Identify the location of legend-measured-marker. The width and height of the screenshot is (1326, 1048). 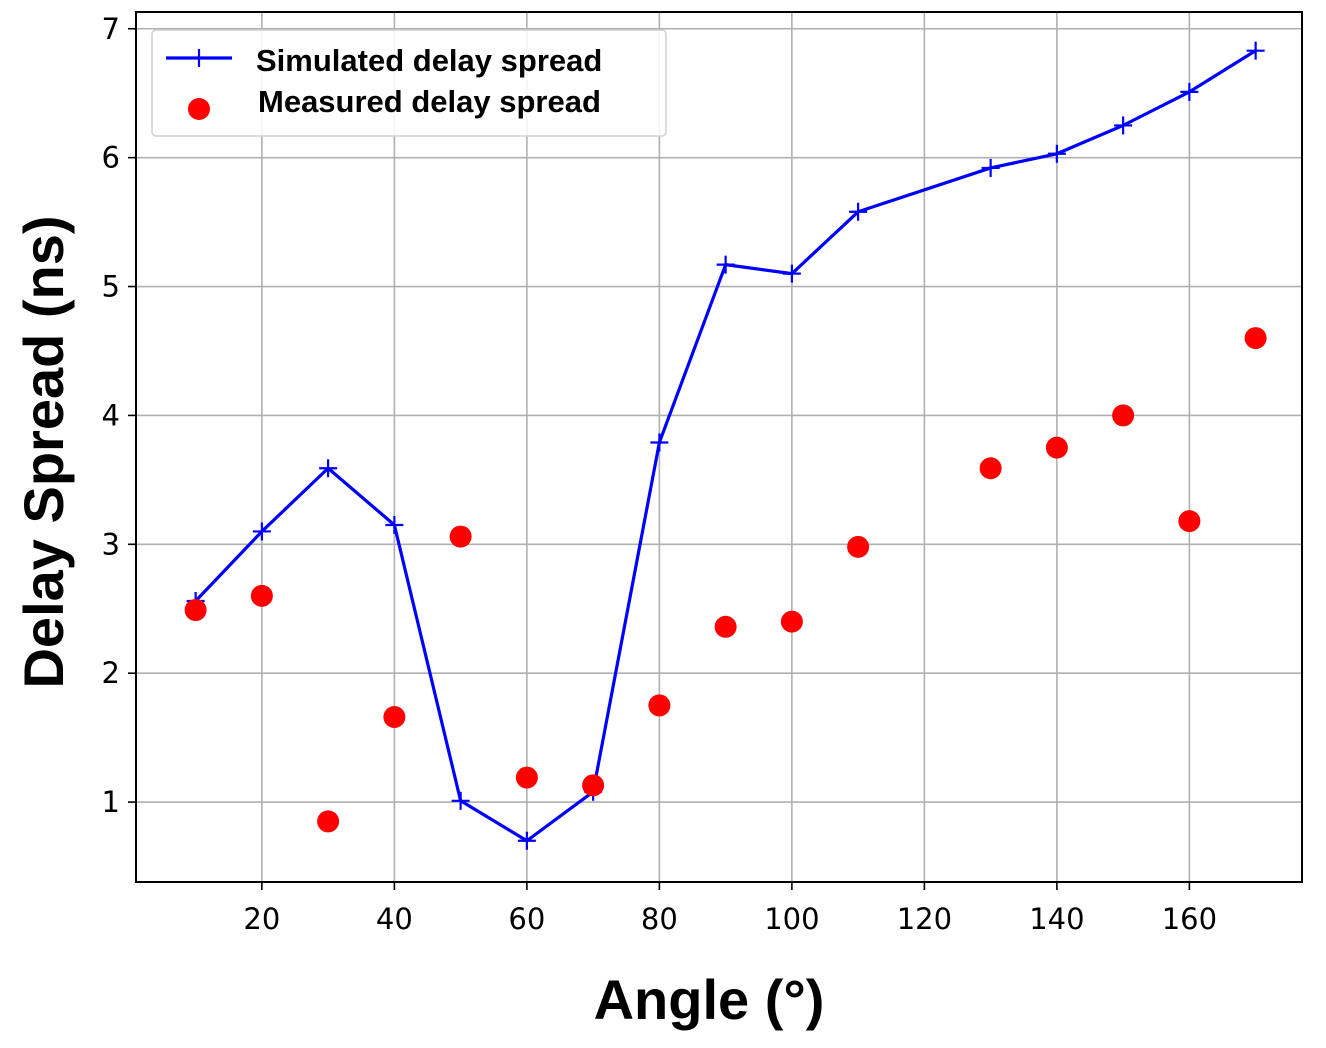
(199, 109).